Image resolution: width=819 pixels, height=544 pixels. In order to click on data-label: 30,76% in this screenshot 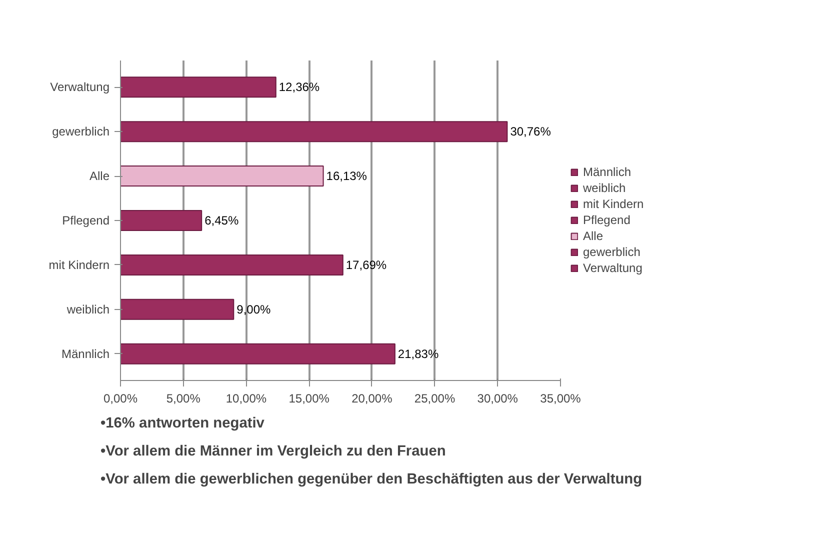, I will do `click(531, 131)`.